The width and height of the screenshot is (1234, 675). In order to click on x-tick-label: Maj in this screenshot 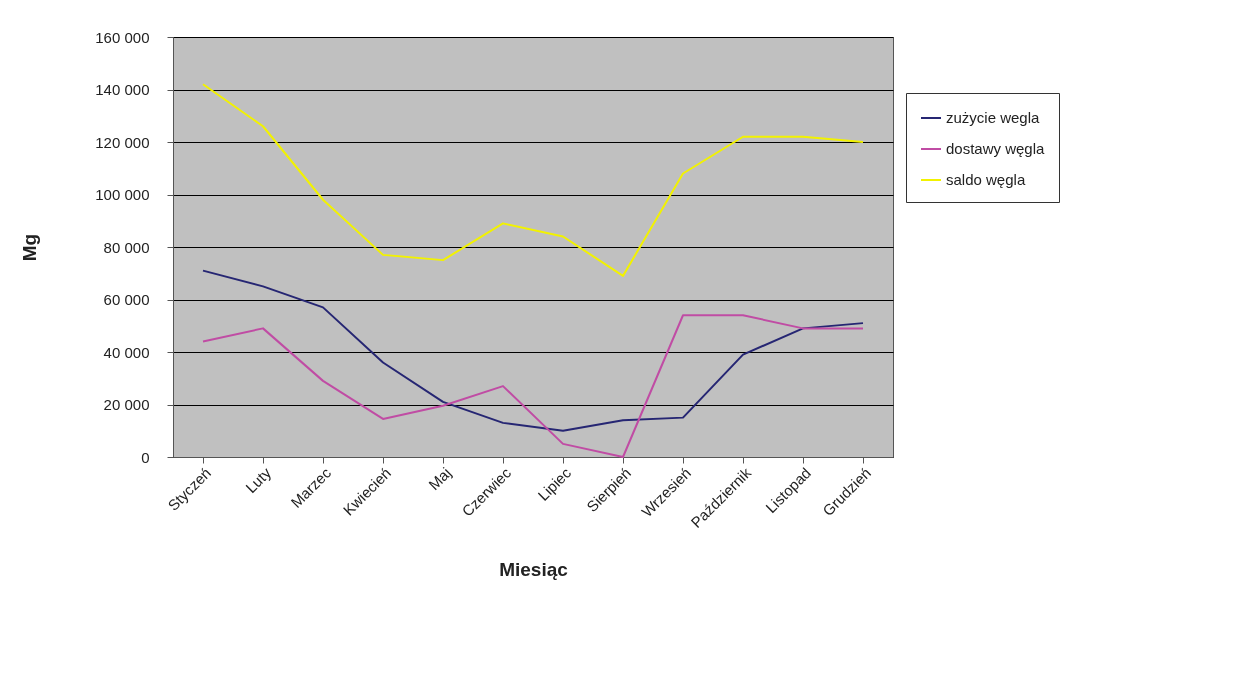, I will do `click(439, 479)`.